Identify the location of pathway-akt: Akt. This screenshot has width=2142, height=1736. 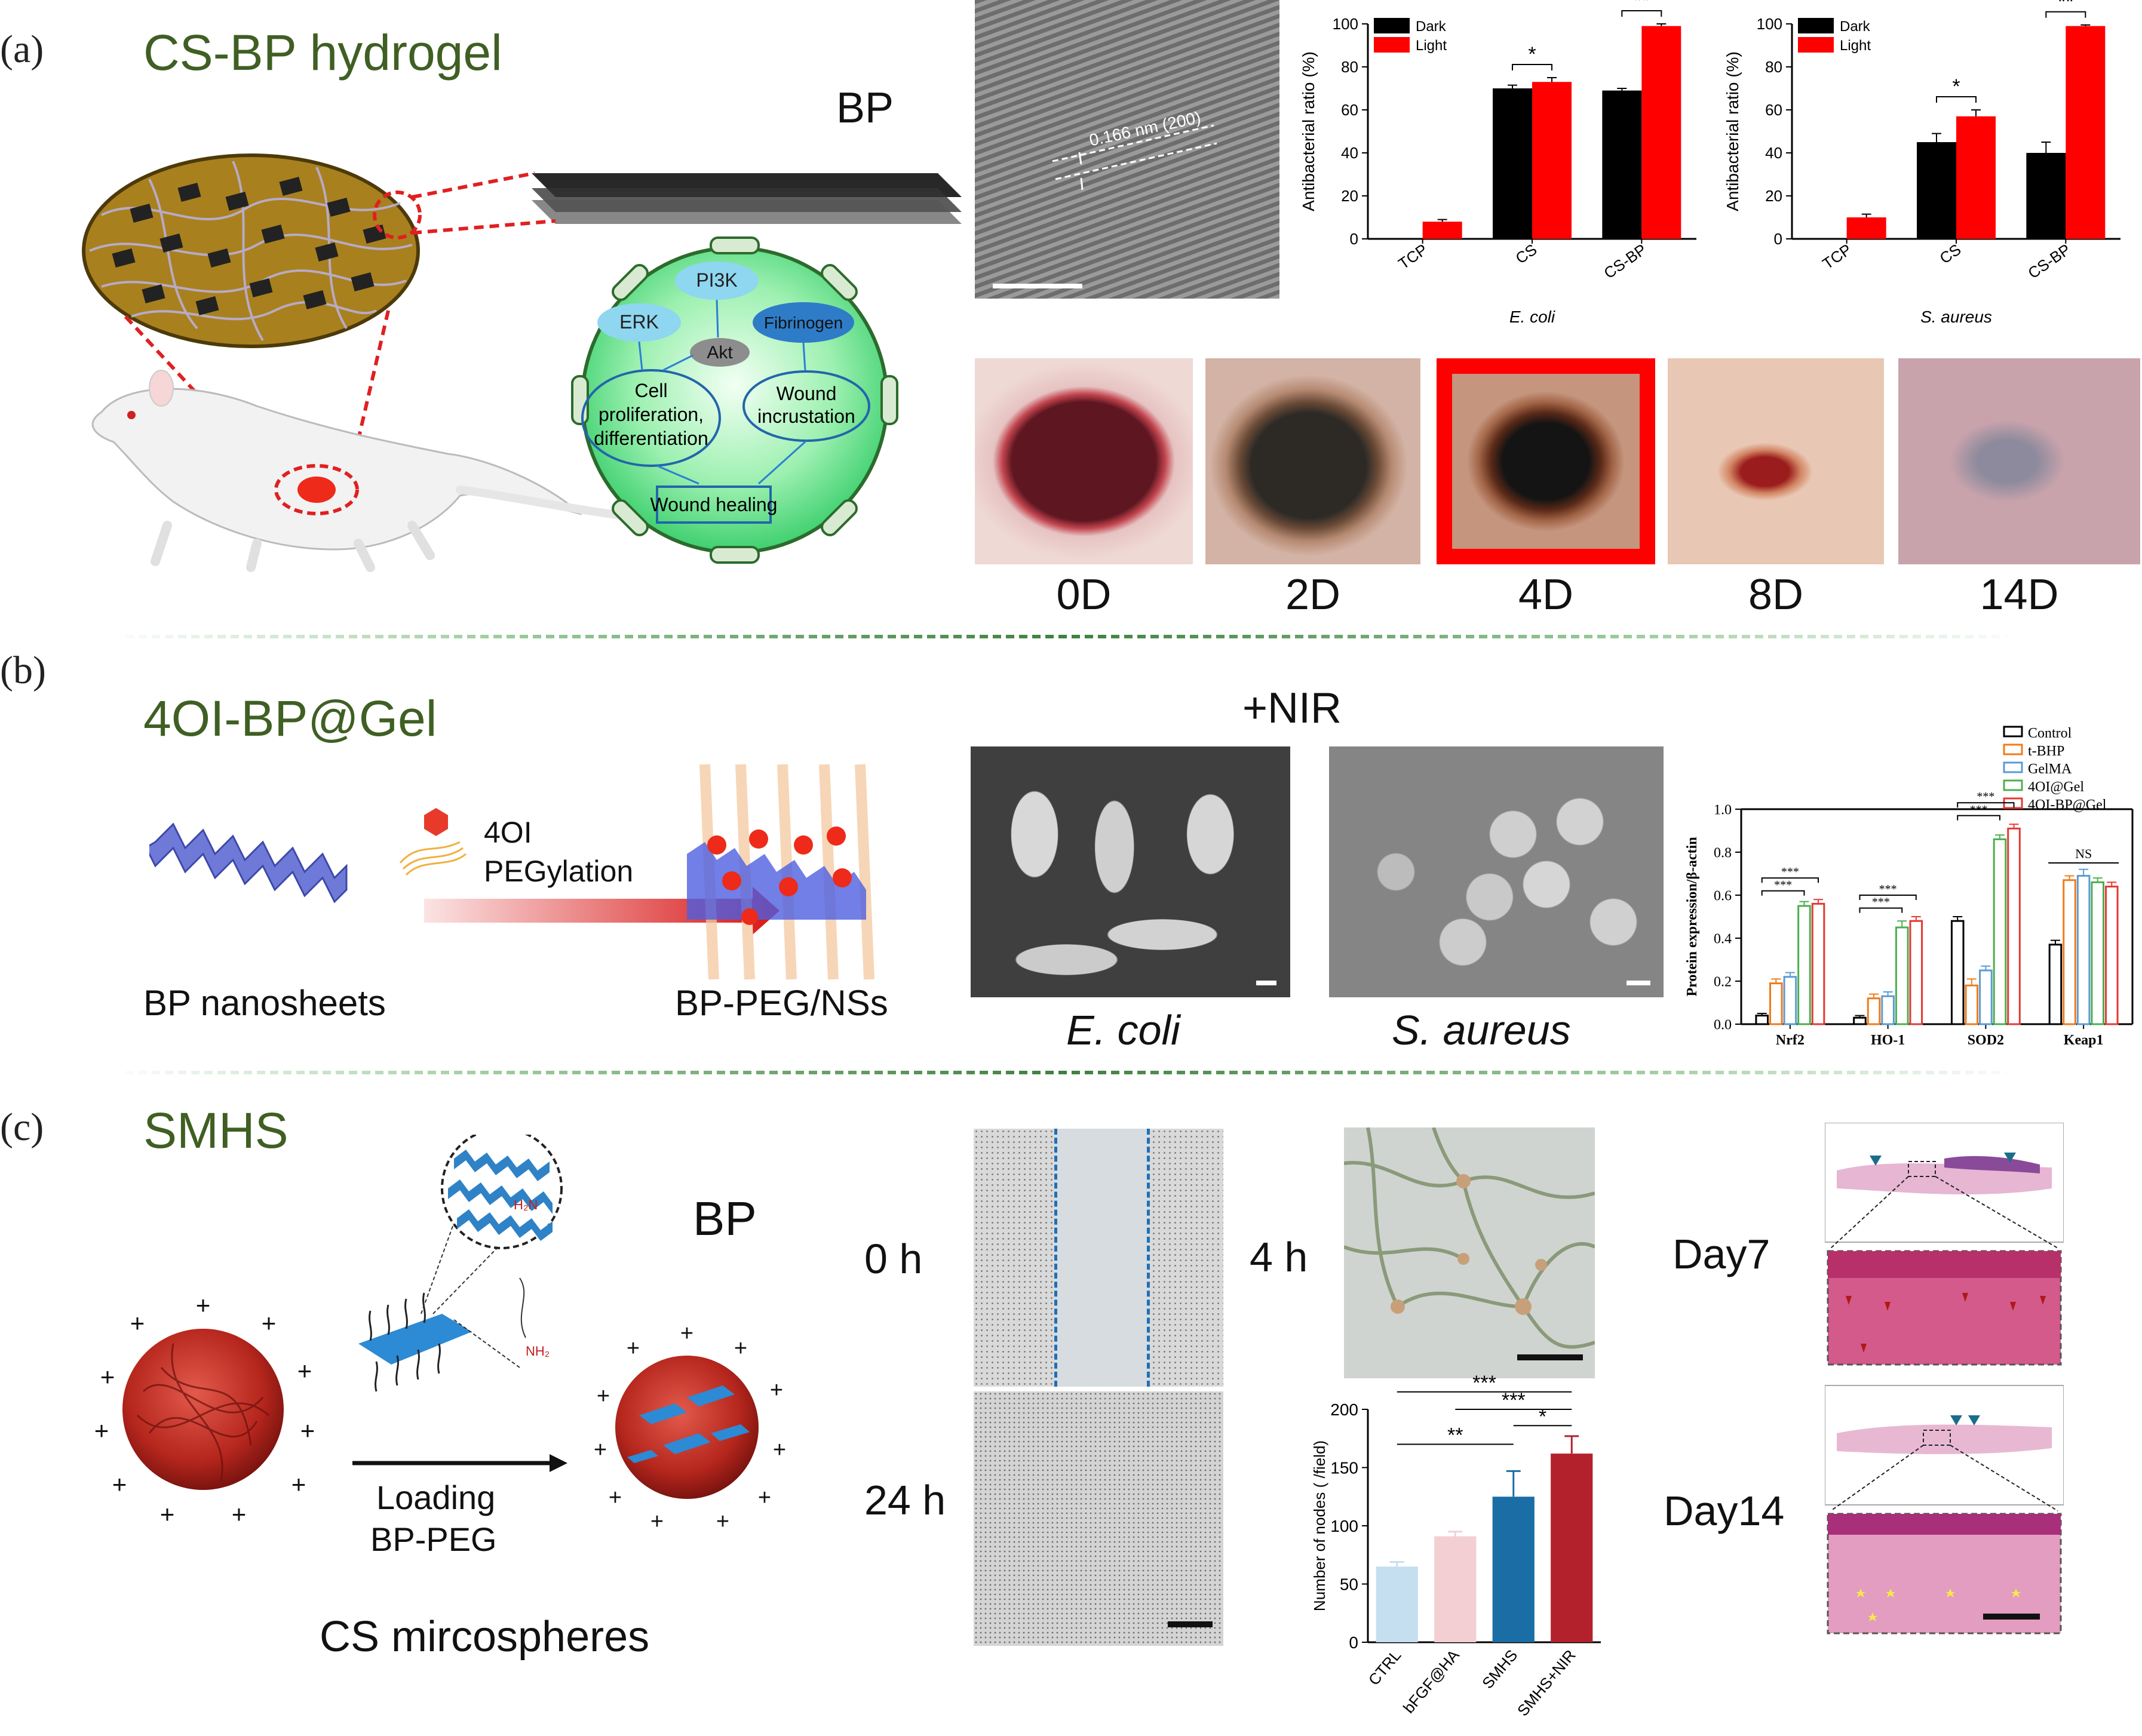
(720, 352).